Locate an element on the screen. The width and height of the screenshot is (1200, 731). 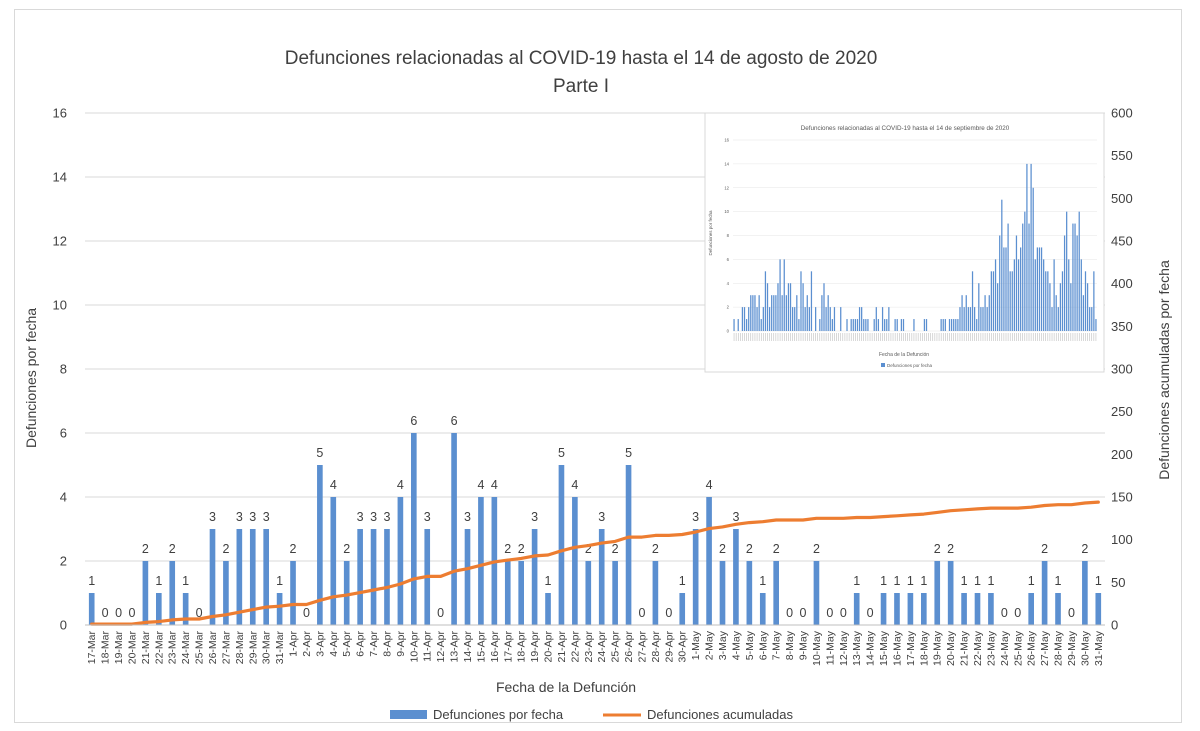
inset-background is located at coordinates (904, 242).